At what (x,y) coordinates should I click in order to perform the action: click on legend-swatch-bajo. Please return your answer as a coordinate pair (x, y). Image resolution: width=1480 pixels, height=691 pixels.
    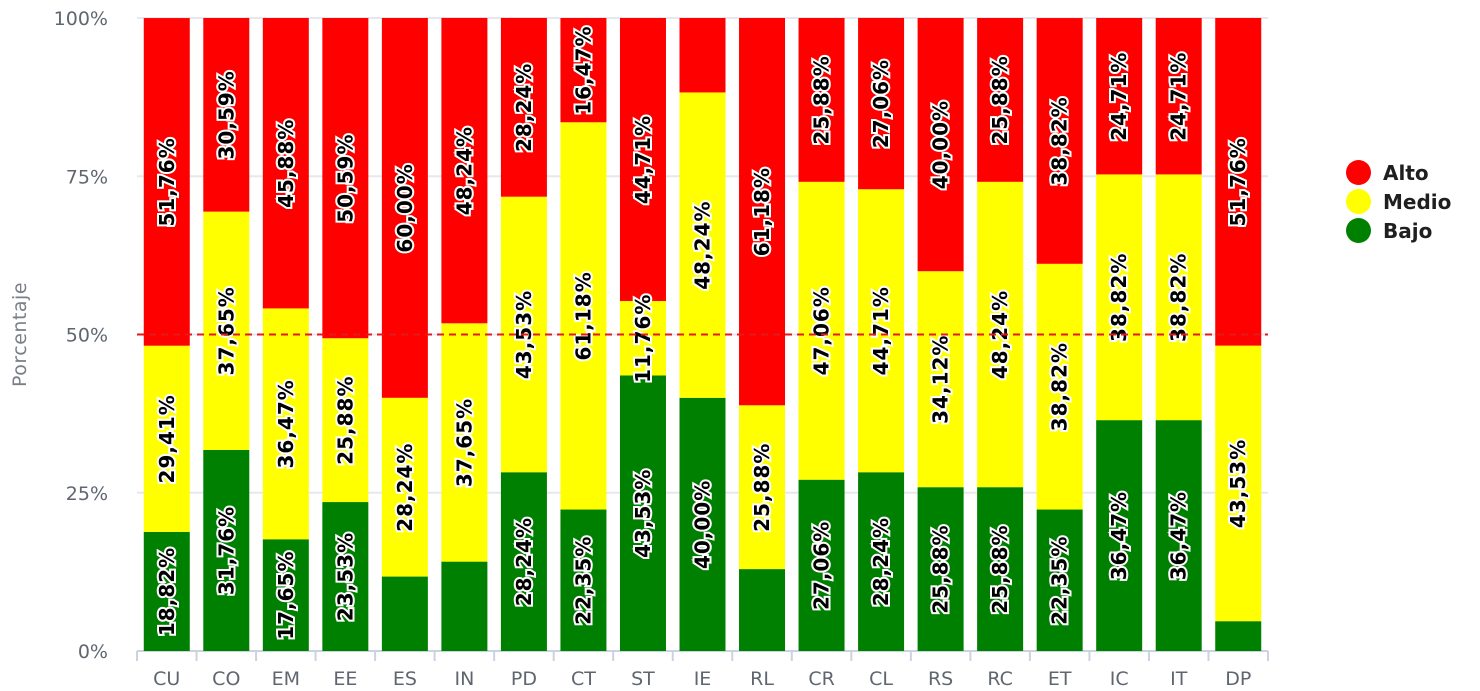
    Looking at the image, I should click on (1358, 230).